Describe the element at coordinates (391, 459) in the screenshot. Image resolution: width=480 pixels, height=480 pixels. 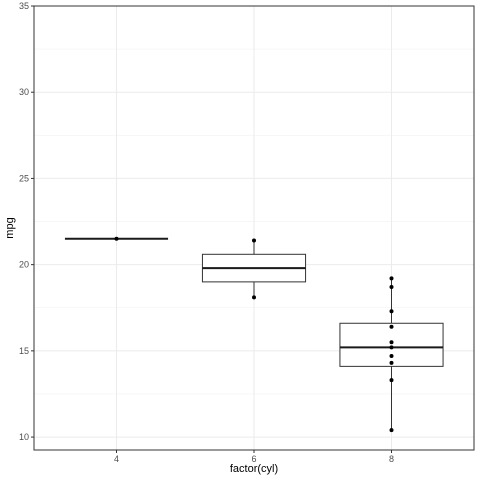
I see `x-tick-label: 8` at that location.